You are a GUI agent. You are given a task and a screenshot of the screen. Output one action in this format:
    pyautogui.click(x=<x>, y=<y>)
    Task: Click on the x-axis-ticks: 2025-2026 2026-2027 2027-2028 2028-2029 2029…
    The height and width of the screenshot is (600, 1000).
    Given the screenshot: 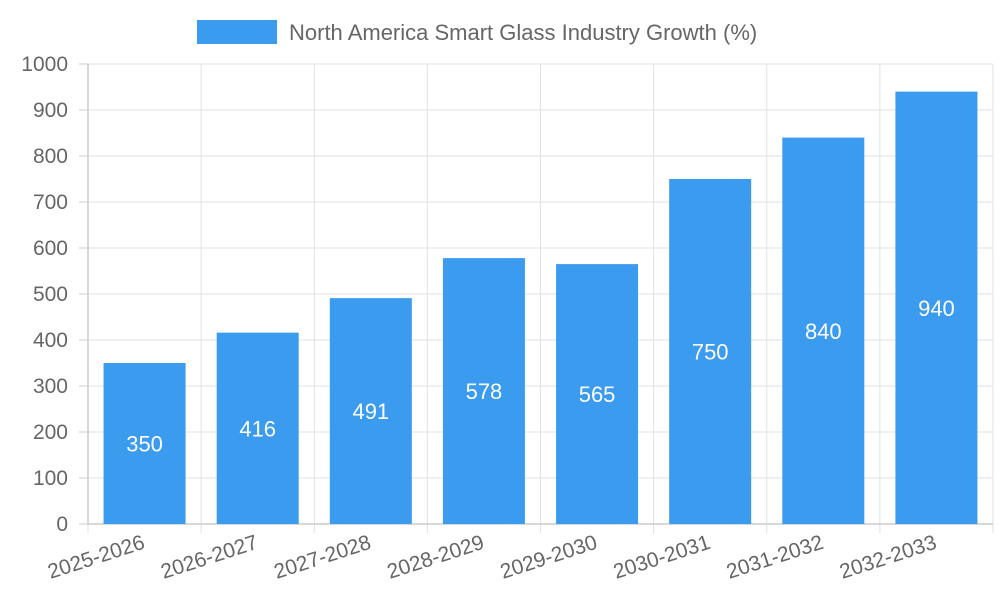 What is the action you would take?
    pyautogui.click(x=492, y=557)
    